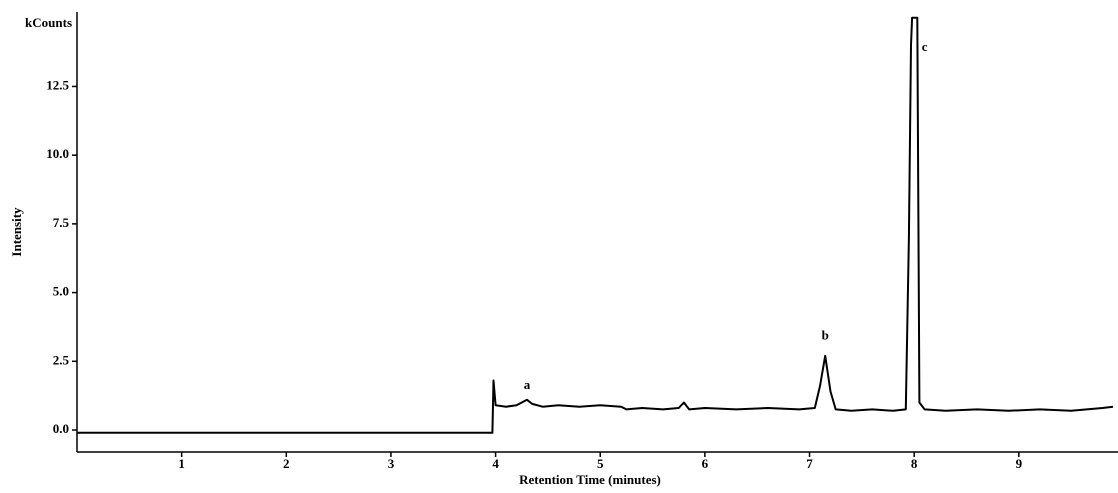 This screenshot has width=1118, height=493. What do you see at coordinates (495, 463) in the screenshot?
I see `x-tick-label: 4` at bounding box center [495, 463].